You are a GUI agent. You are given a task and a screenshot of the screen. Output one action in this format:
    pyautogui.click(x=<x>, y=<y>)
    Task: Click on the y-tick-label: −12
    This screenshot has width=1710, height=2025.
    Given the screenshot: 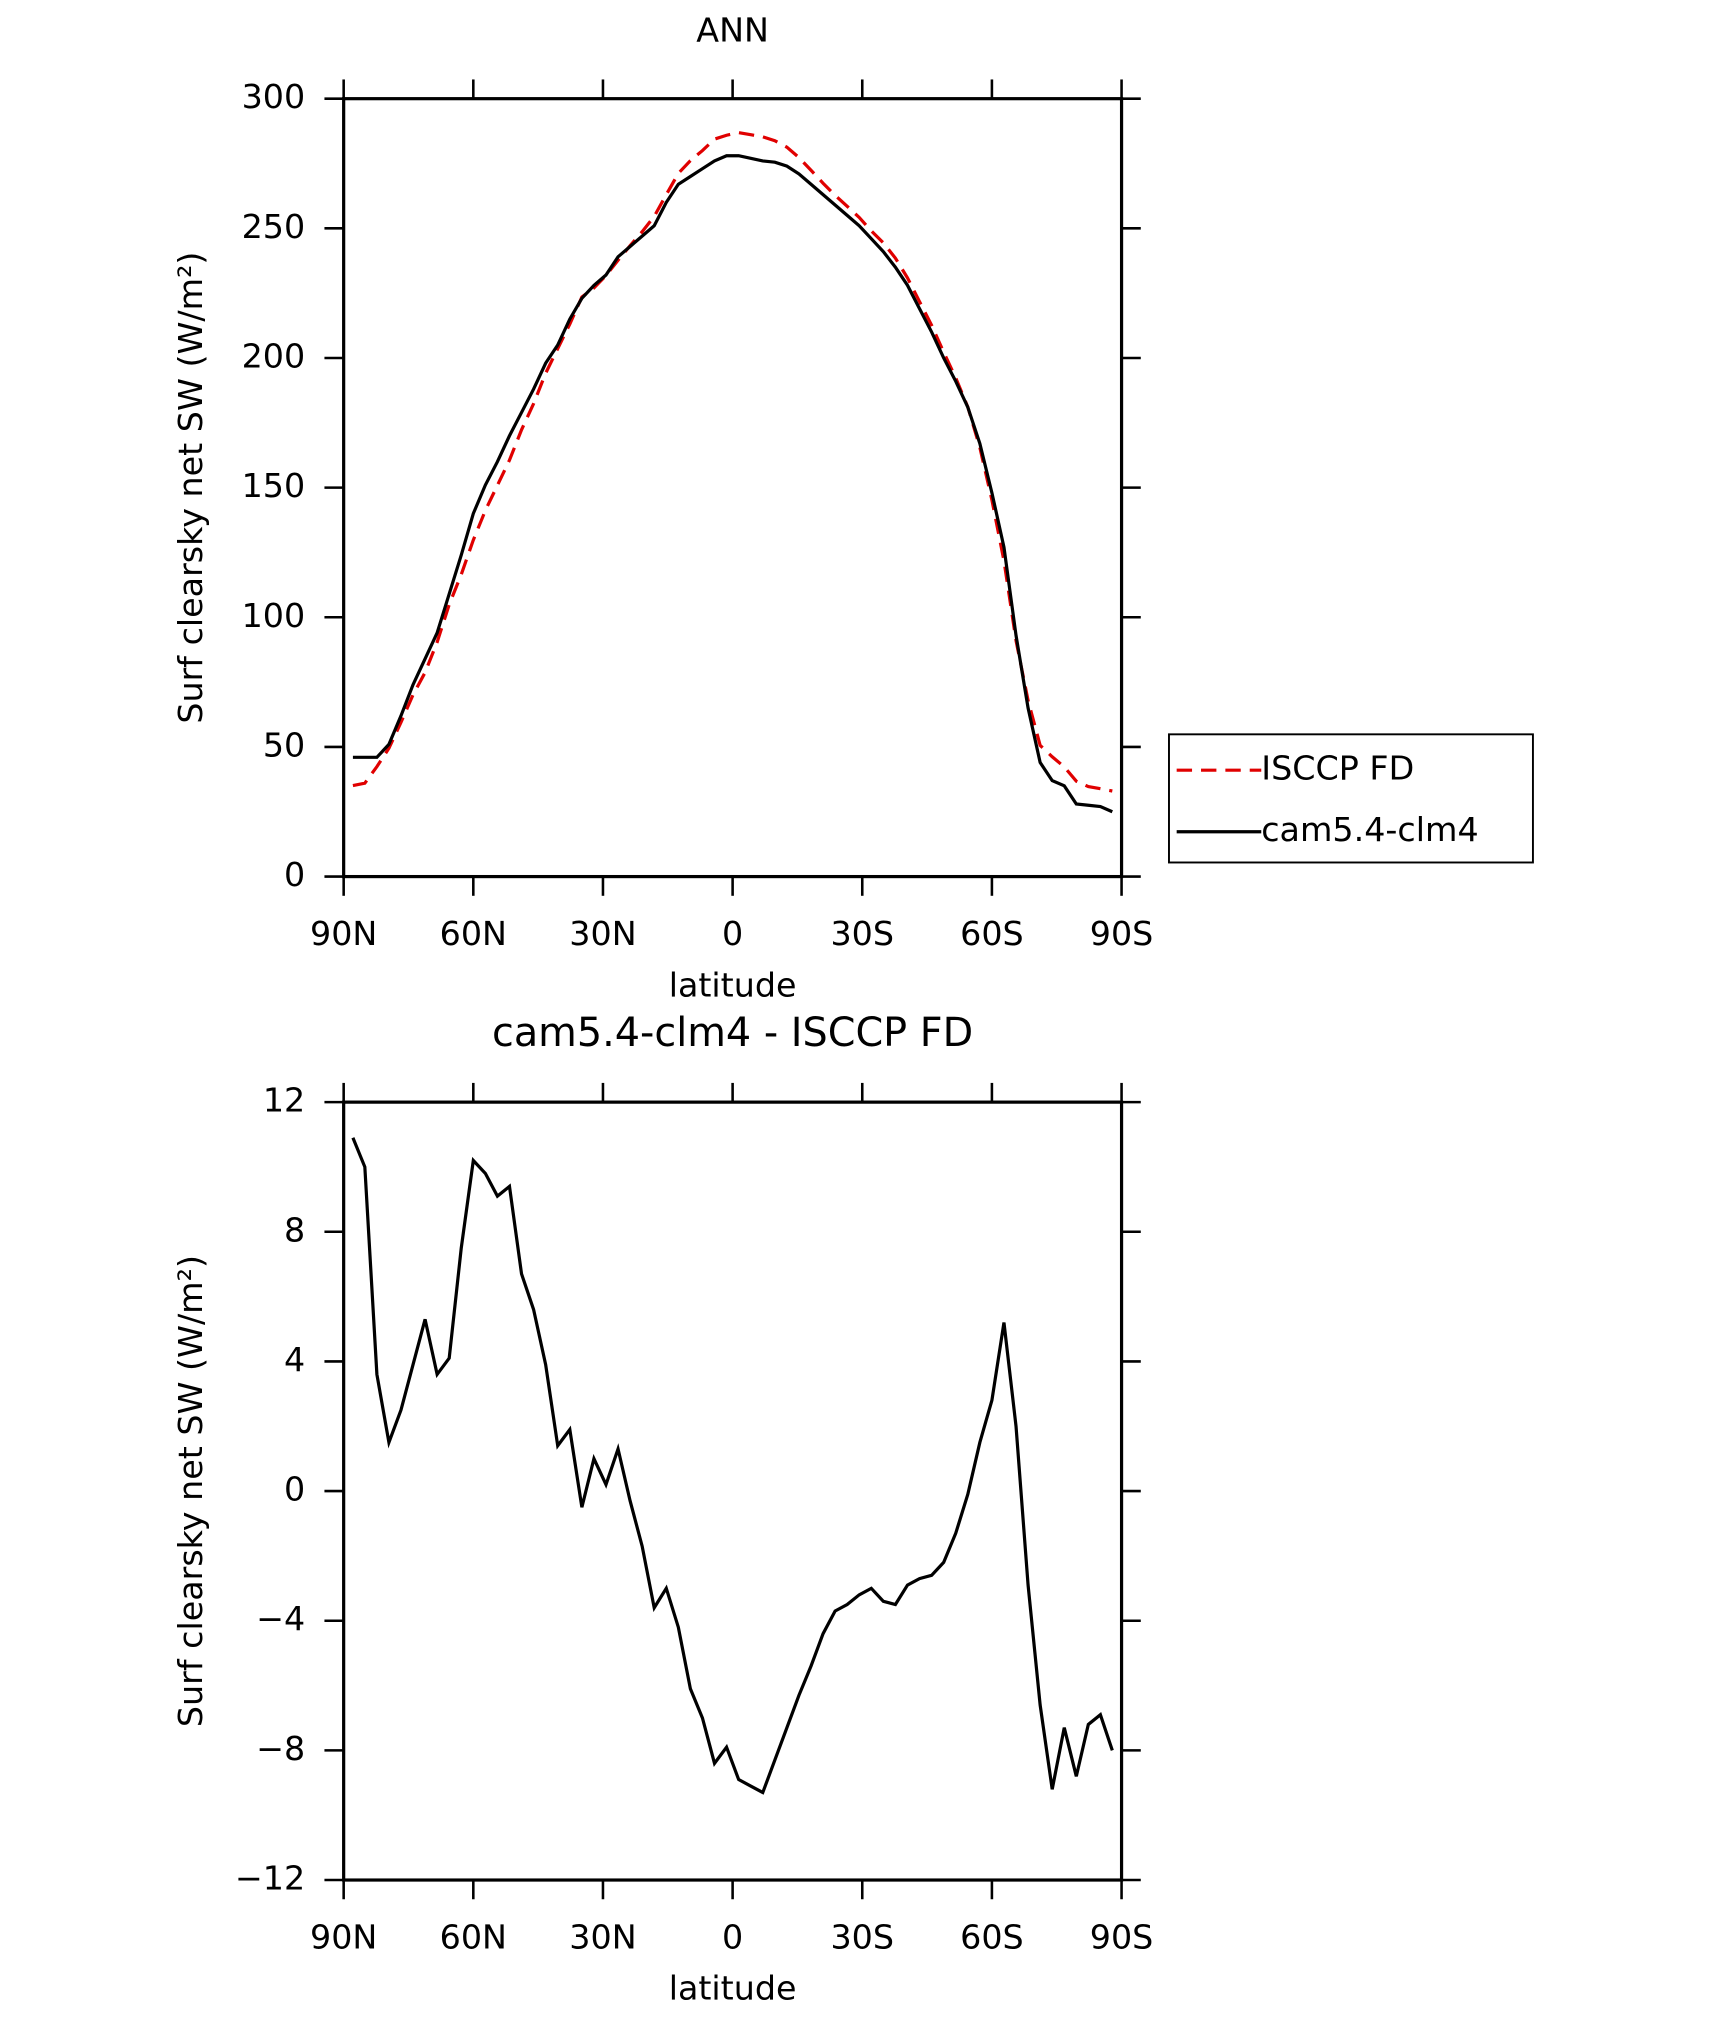 What is the action you would take?
    pyautogui.click(x=270, y=1878)
    